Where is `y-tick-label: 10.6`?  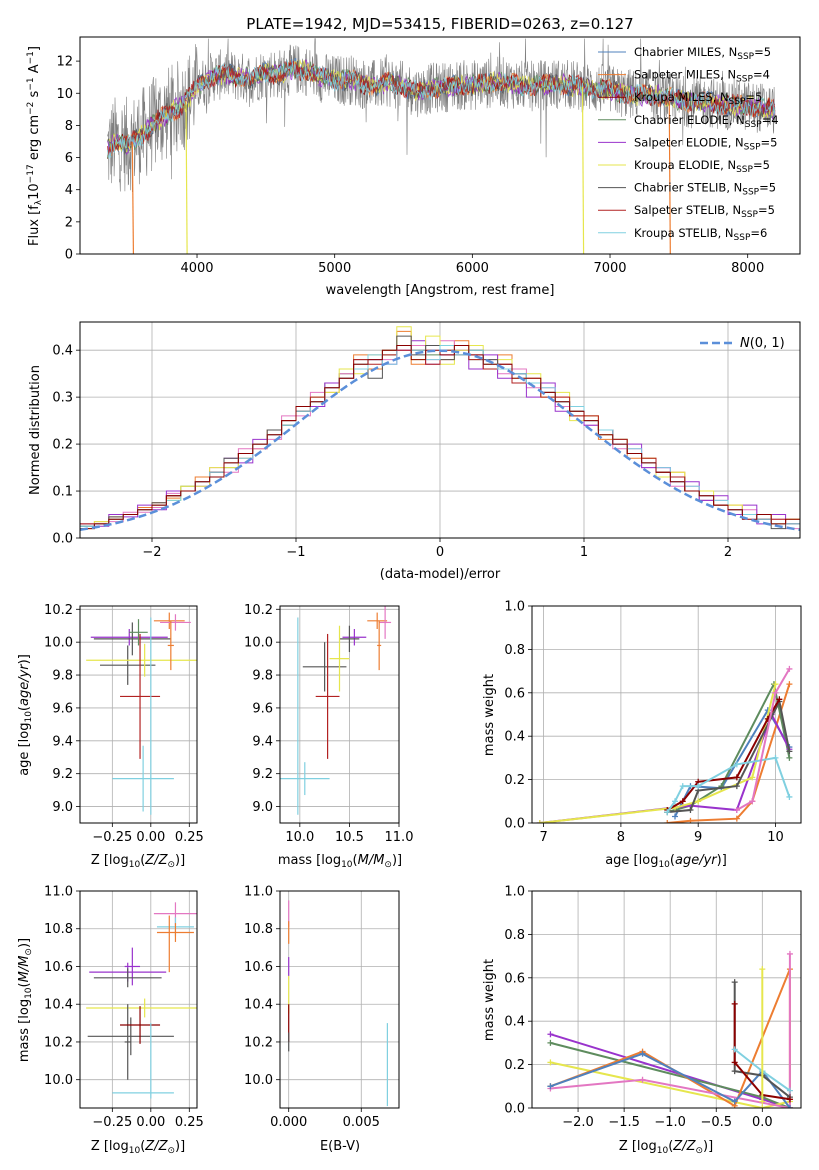
y-tick-label: 10.6 is located at coordinates (58, 967).